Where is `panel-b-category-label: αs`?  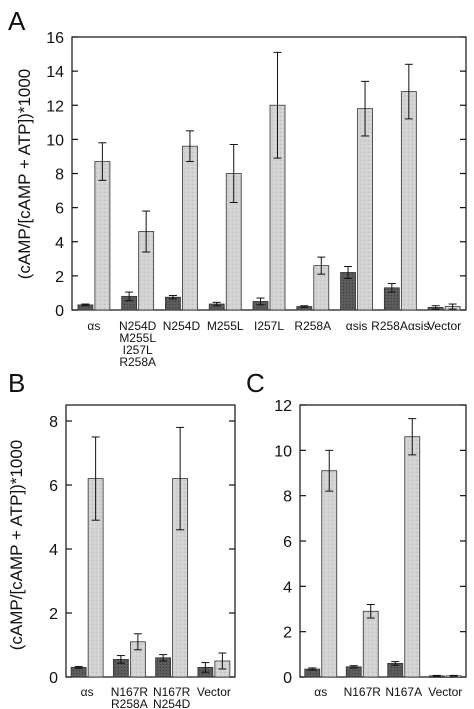 panel-b-category-label: αs is located at coordinates (87, 692).